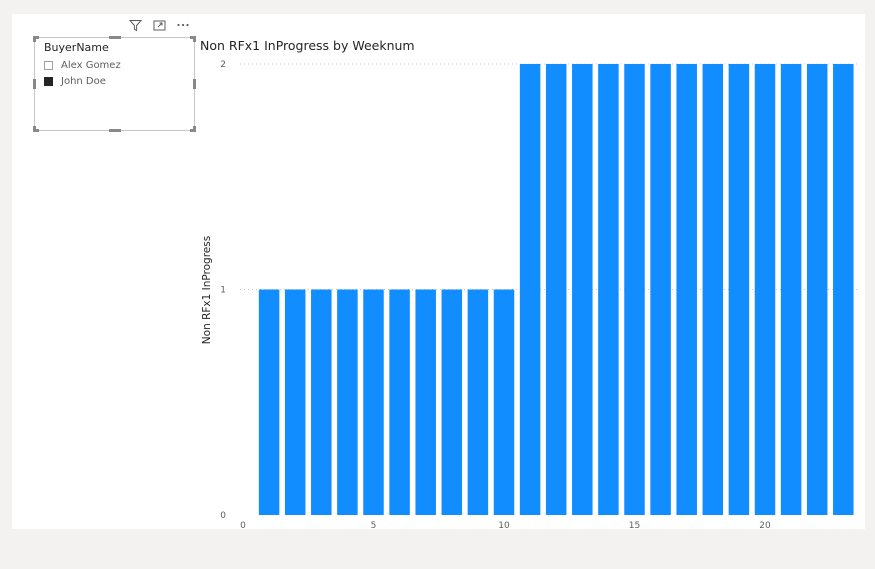 The width and height of the screenshot is (875, 569). Describe the element at coordinates (765, 526) in the screenshot. I see `x-tick-label: 20` at that location.